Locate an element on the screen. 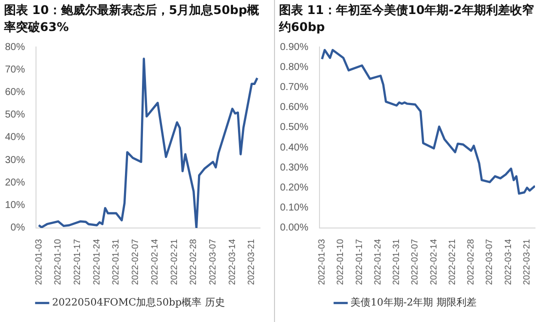 This screenshot has height=322, width=550. y-tick-label: 0.80% is located at coordinates (294, 67).